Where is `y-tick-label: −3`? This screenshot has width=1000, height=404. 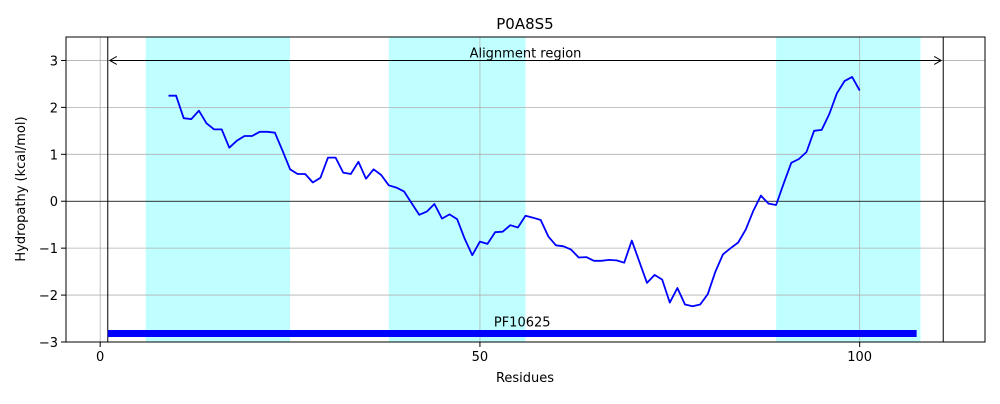
y-tick-label: −3 is located at coordinates (48, 343).